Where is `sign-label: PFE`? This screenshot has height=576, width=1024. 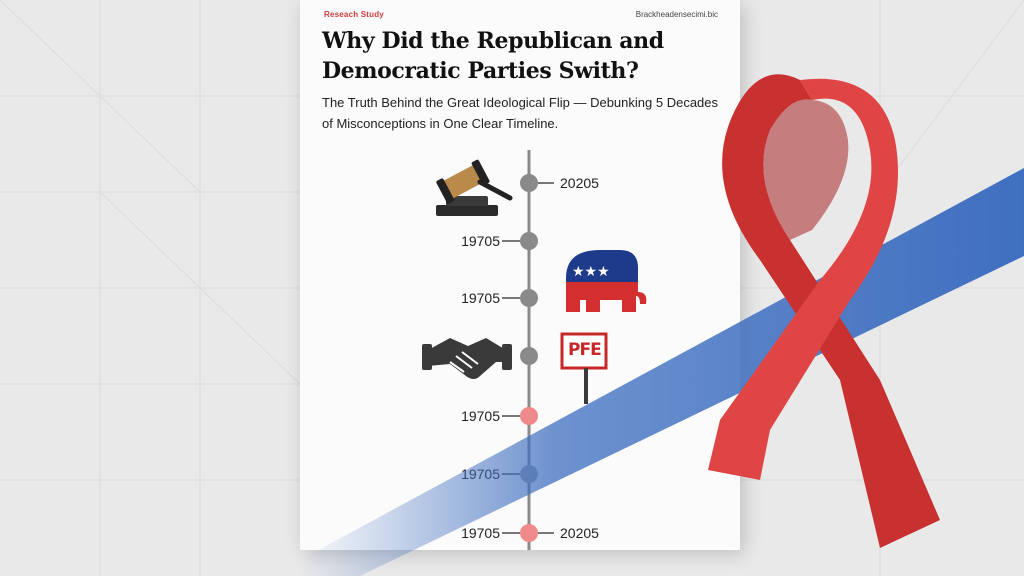
sign-label: PFE is located at coordinates (585, 350).